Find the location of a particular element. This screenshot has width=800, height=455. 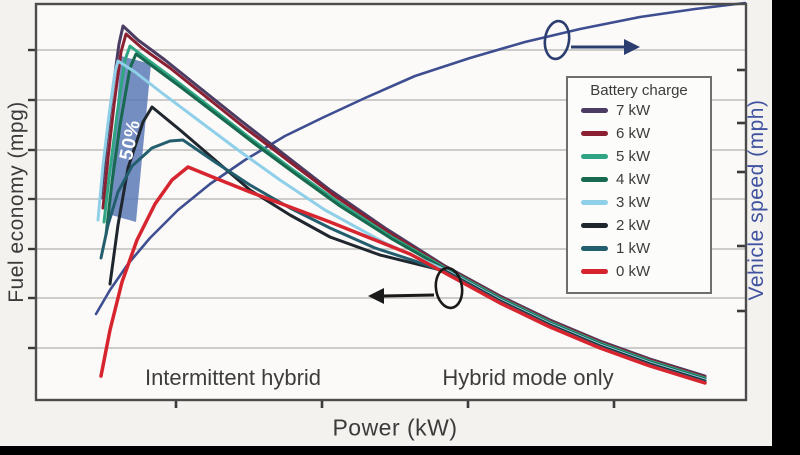

legend-entry-label: 5 kW is located at coordinates (633, 156).